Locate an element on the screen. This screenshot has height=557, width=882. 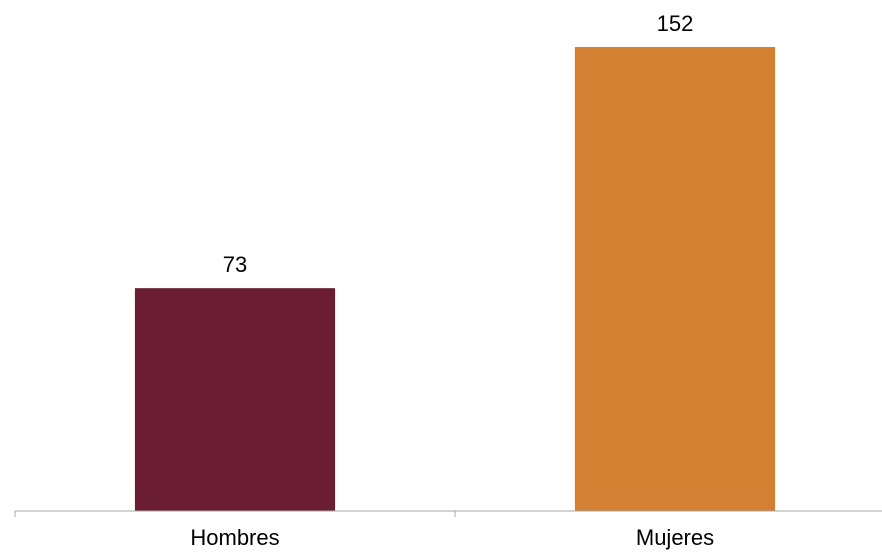
data-label-mujeres: 152 is located at coordinates (675, 23).